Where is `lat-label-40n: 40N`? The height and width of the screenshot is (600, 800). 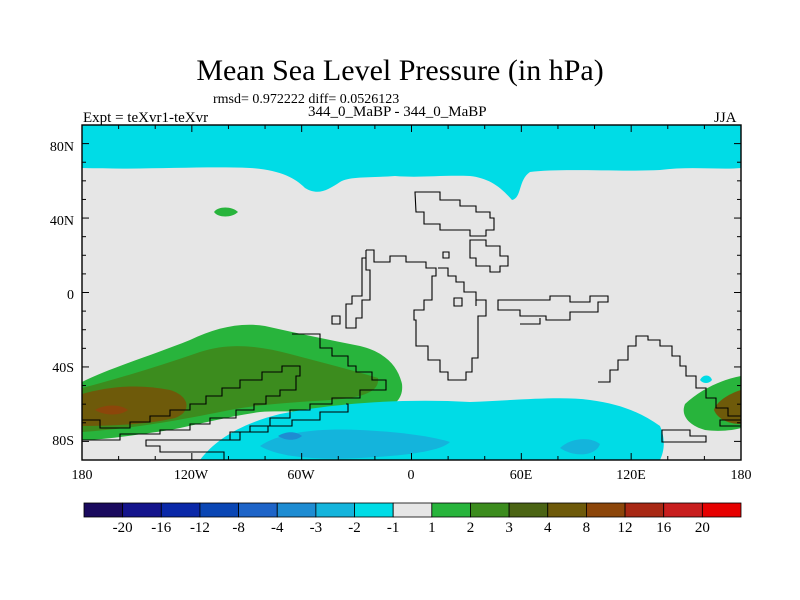 lat-label-40n: 40N is located at coordinates (61, 221).